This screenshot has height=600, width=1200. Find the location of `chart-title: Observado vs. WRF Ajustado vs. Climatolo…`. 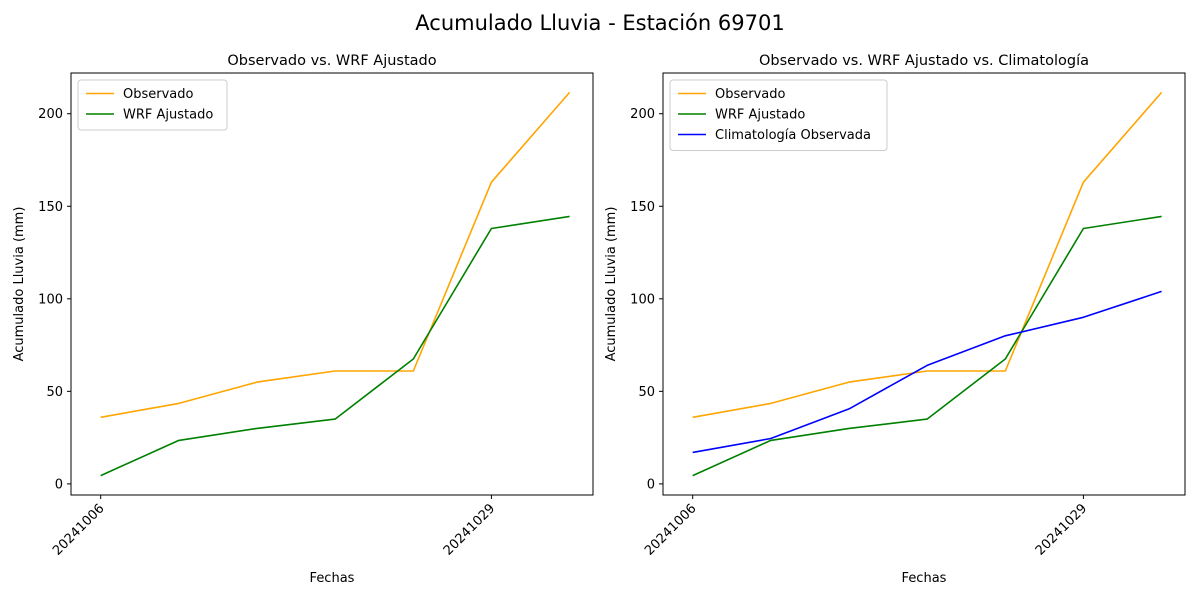

chart-title: Observado vs. WRF Ajustado vs. Climatolo… is located at coordinates (924, 61).